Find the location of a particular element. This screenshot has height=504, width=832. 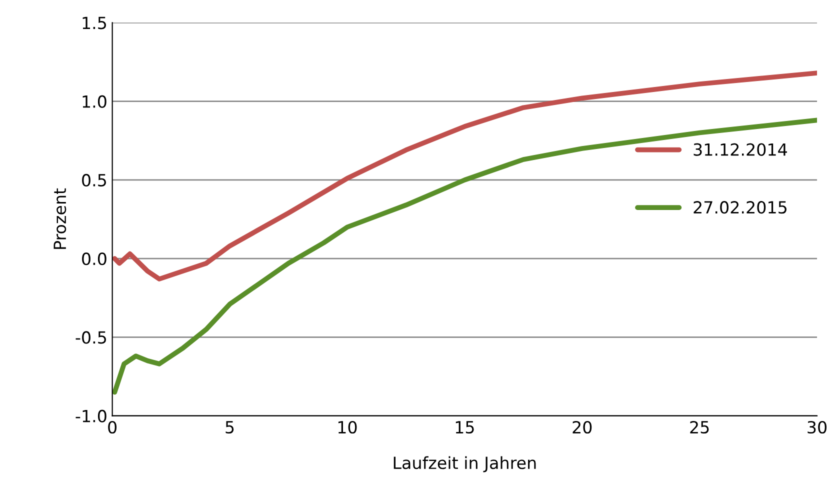

y-tick-label: 0.0 is located at coordinates (94, 259).